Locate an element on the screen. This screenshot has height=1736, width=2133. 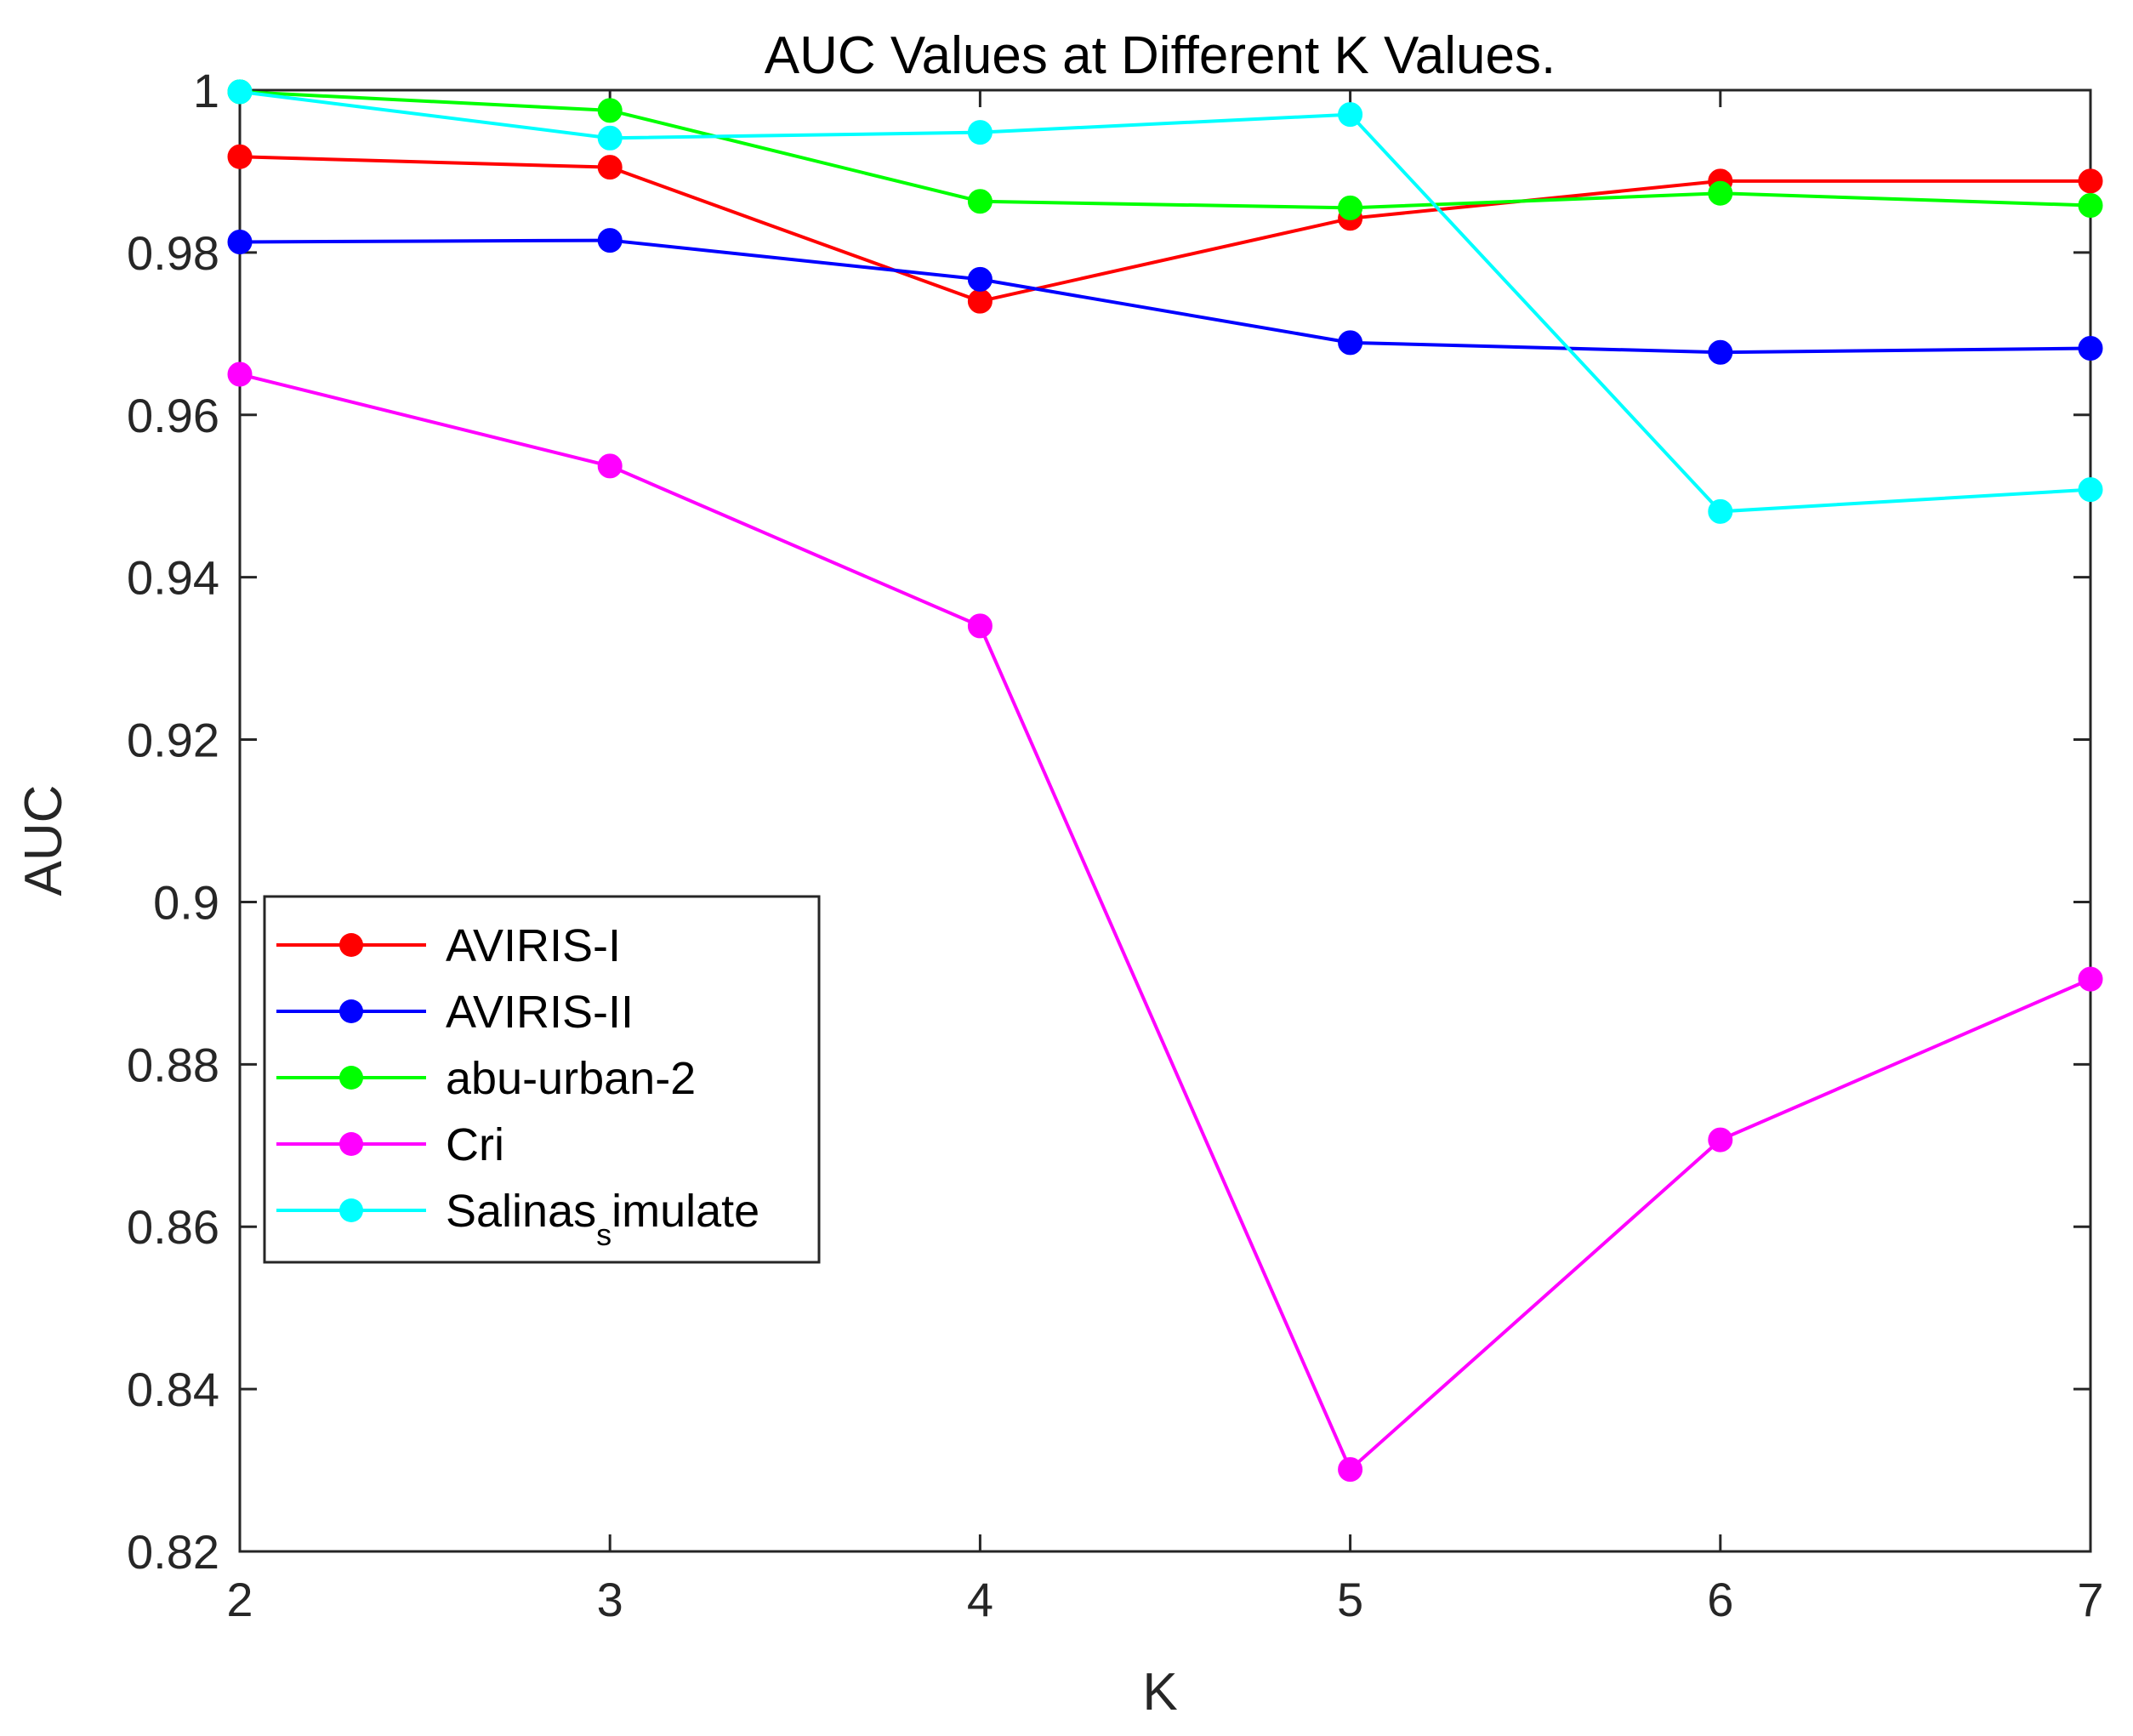
legend-item: abu-urban-2 is located at coordinates (486, 1078).